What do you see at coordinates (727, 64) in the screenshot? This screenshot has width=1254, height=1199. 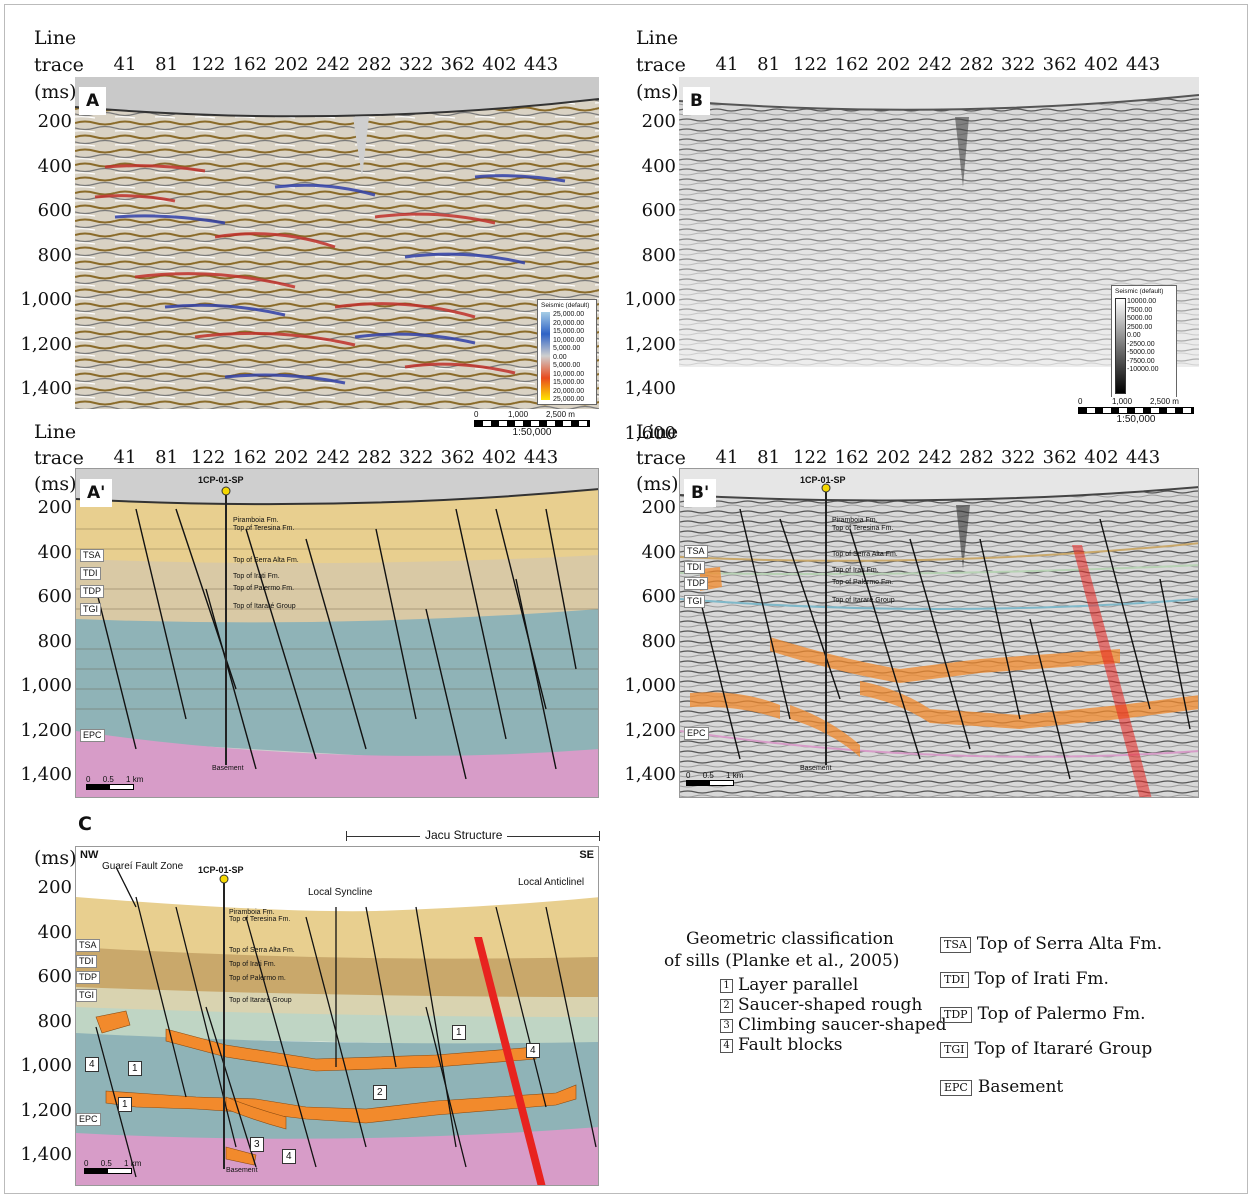 I see `trace-tick: 41` at bounding box center [727, 64].